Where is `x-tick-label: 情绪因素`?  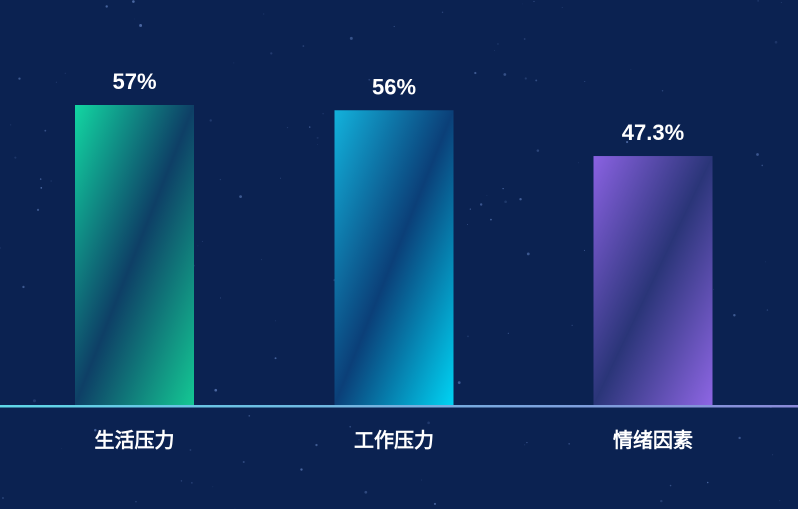 x-tick-label: 情绪因素 is located at coordinates (653, 440).